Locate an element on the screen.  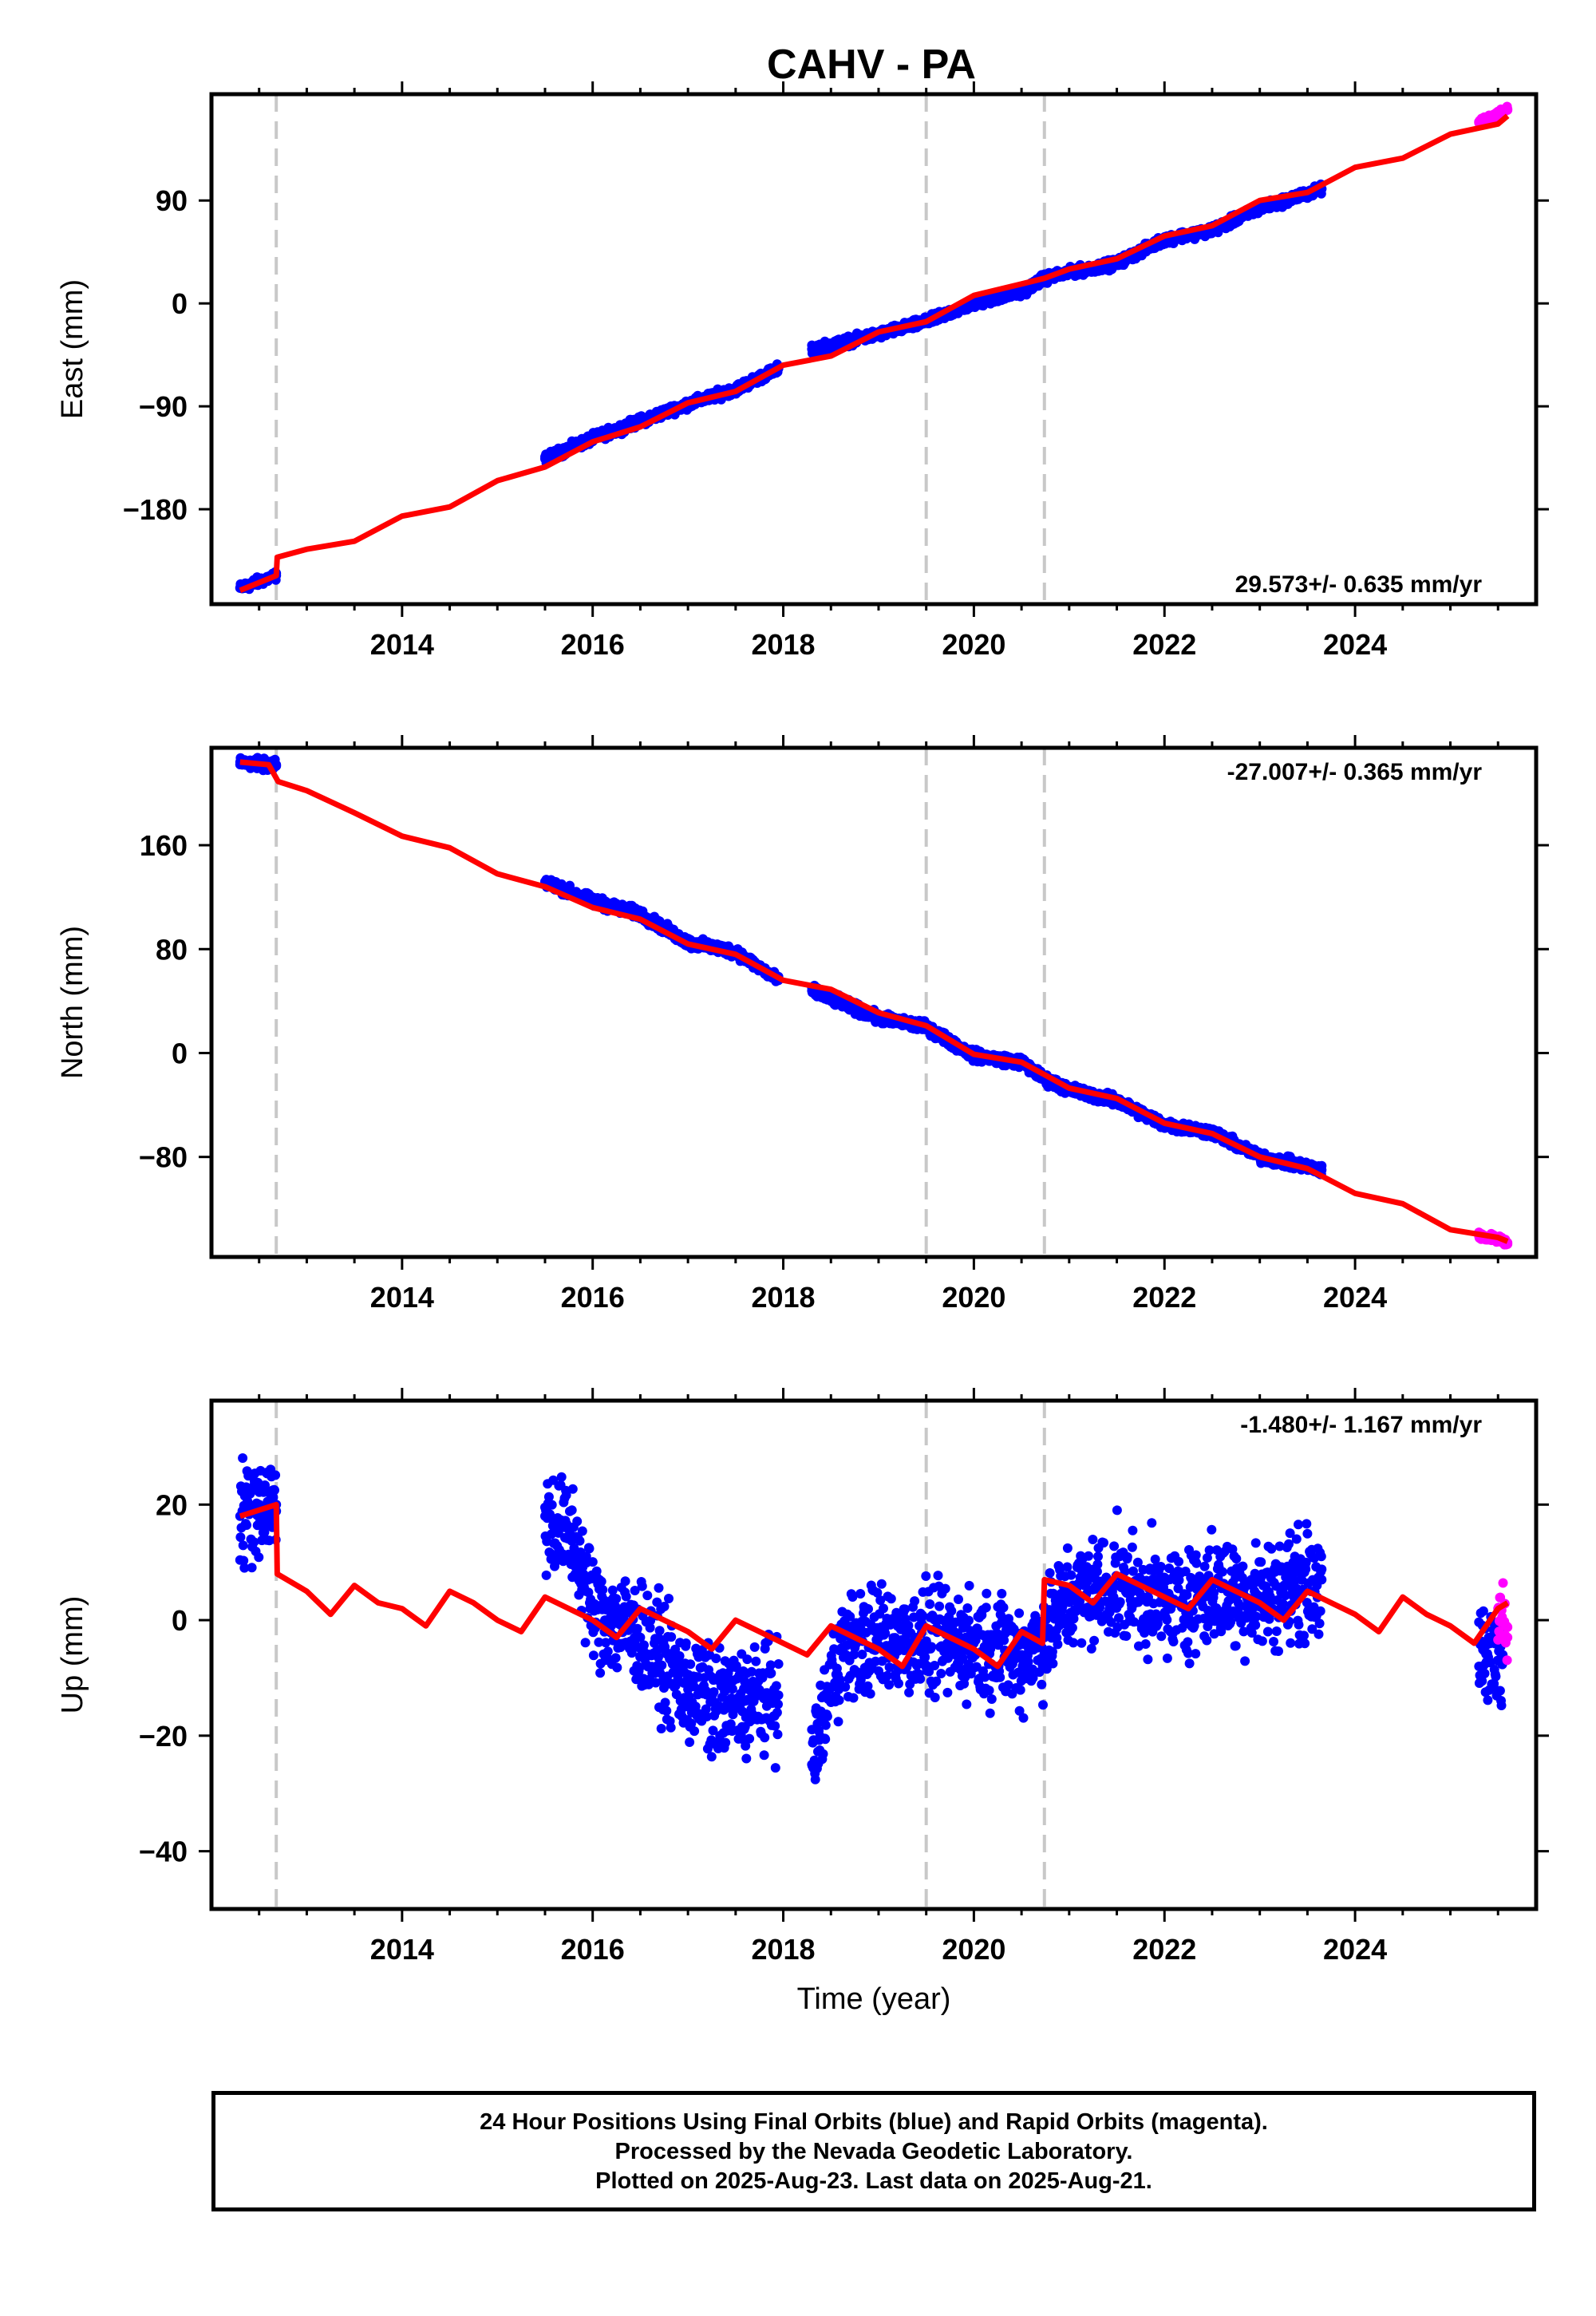
chart-title: CAHV - PA is located at coordinates (871, 64).